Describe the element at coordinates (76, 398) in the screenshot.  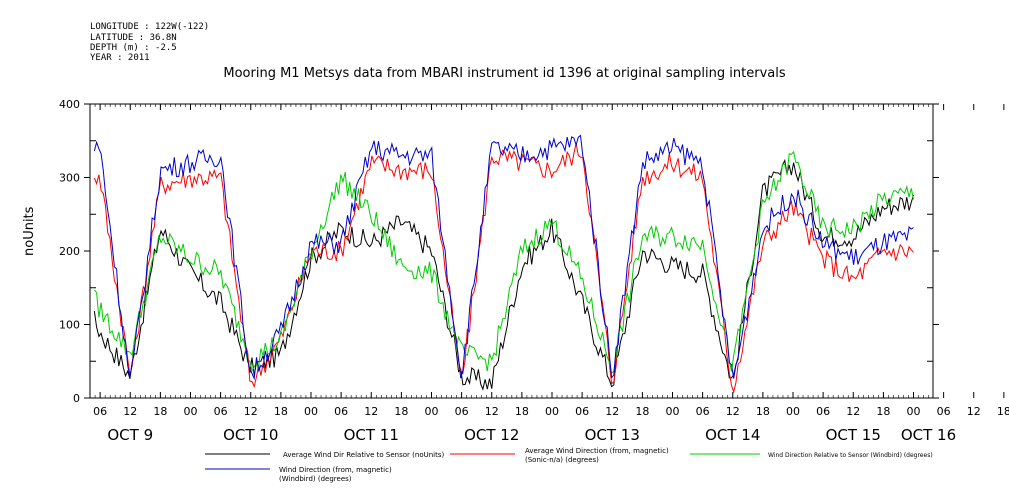
I see `y-tick-label: 0` at that location.